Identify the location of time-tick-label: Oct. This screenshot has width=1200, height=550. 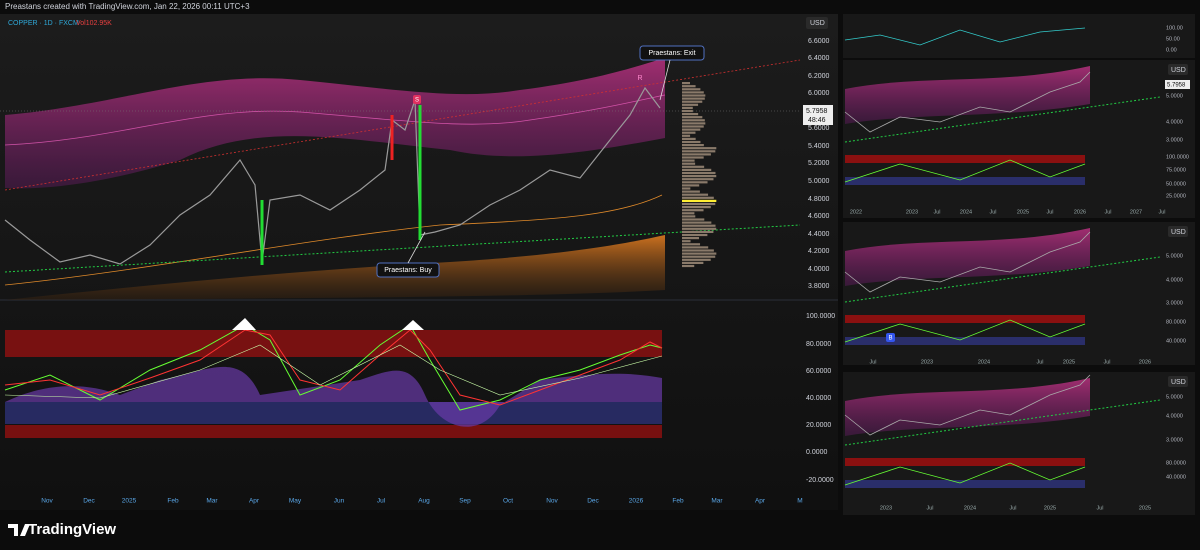
(508, 501).